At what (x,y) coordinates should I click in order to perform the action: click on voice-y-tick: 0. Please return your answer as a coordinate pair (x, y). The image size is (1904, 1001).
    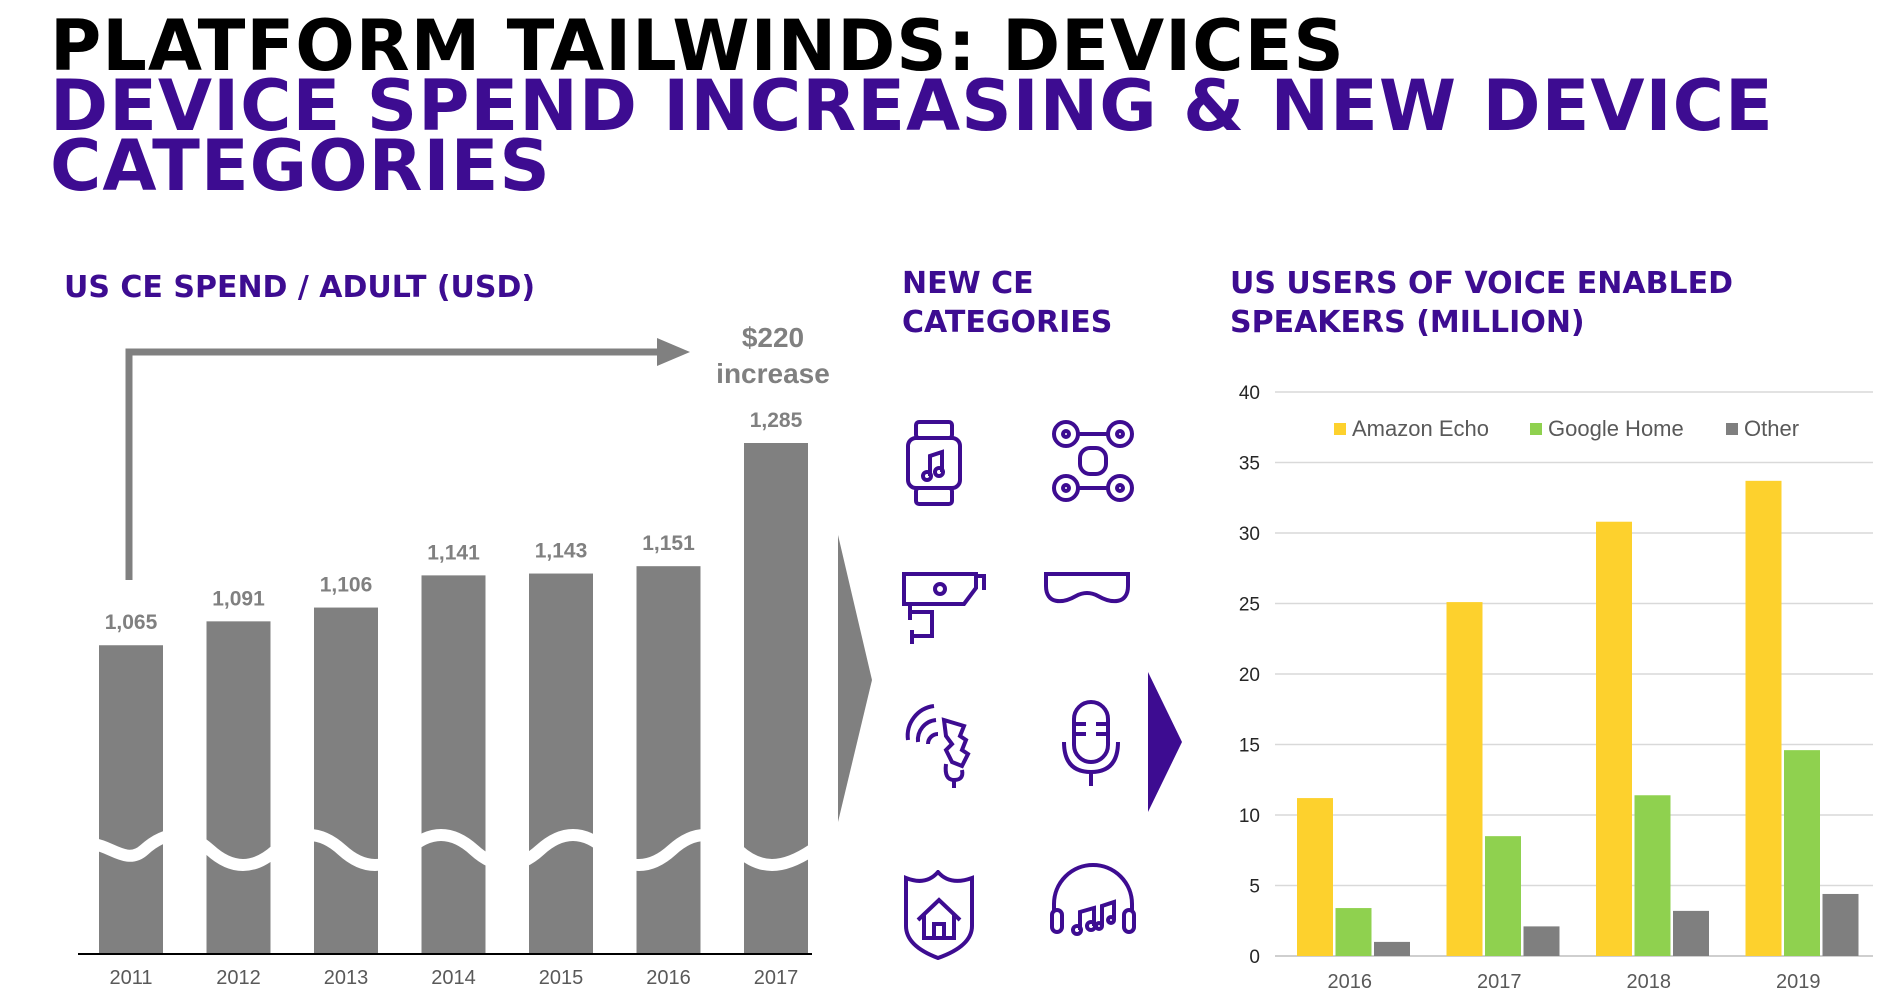
    Looking at the image, I should click on (1254, 957).